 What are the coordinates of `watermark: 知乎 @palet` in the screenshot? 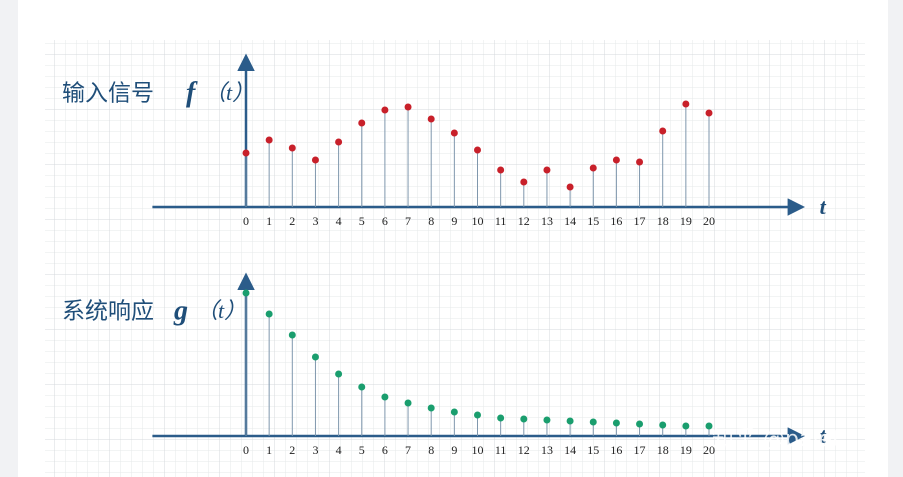 It's located at (776, 439).